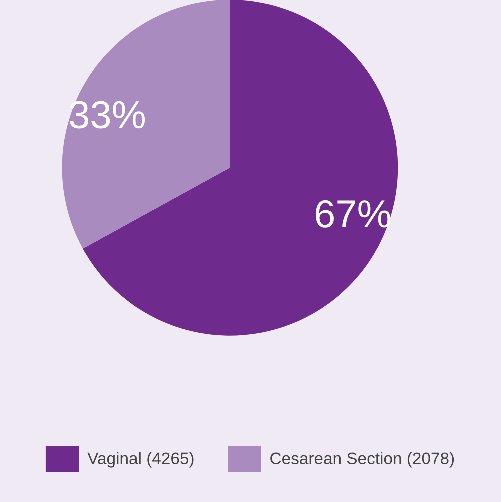 Image resolution: width=501 pixels, height=502 pixels. Describe the element at coordinates (141, 460) in the screenshot. I see `legend-label: Vaginal (4265)` at that location.